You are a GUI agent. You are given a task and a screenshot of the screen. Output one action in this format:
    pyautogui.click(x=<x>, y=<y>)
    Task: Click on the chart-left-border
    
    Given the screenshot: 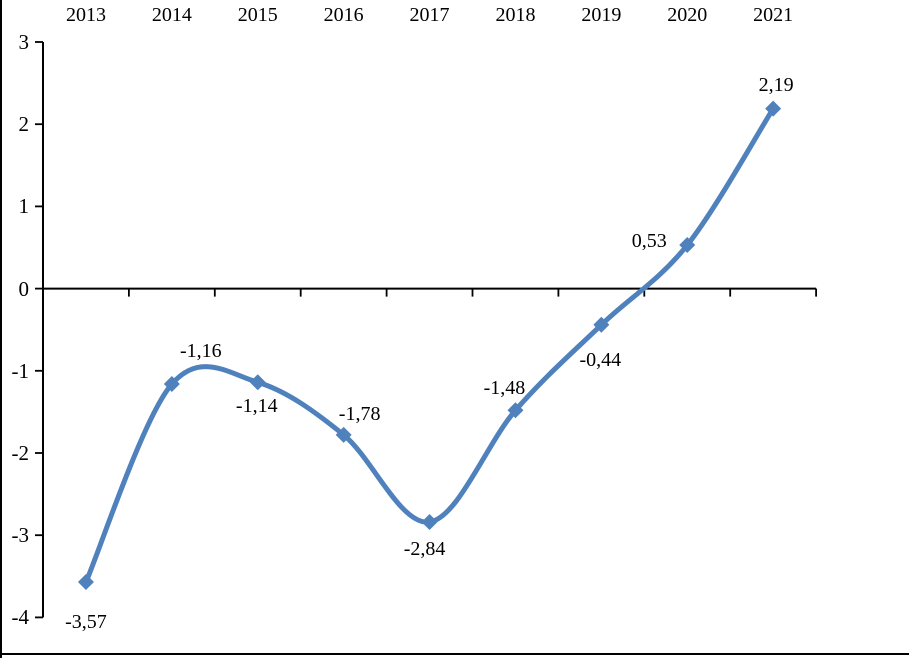 What is the action you would take?
    pyautogui.click(x=1, y=329)
    